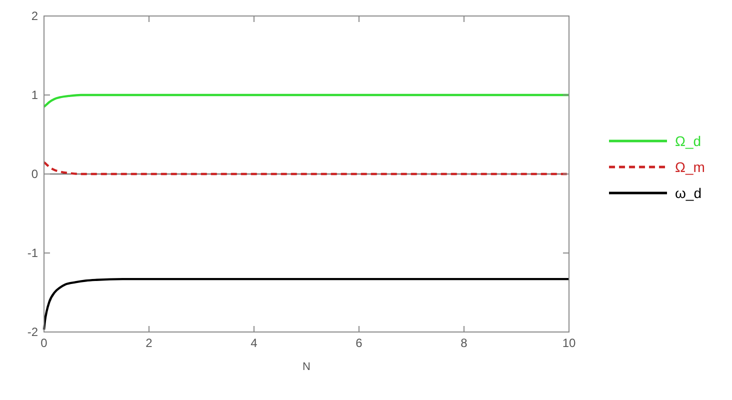 This screenshot has width=732, height=400. I want to click on x-tick-label: 4, so click(254, 343).